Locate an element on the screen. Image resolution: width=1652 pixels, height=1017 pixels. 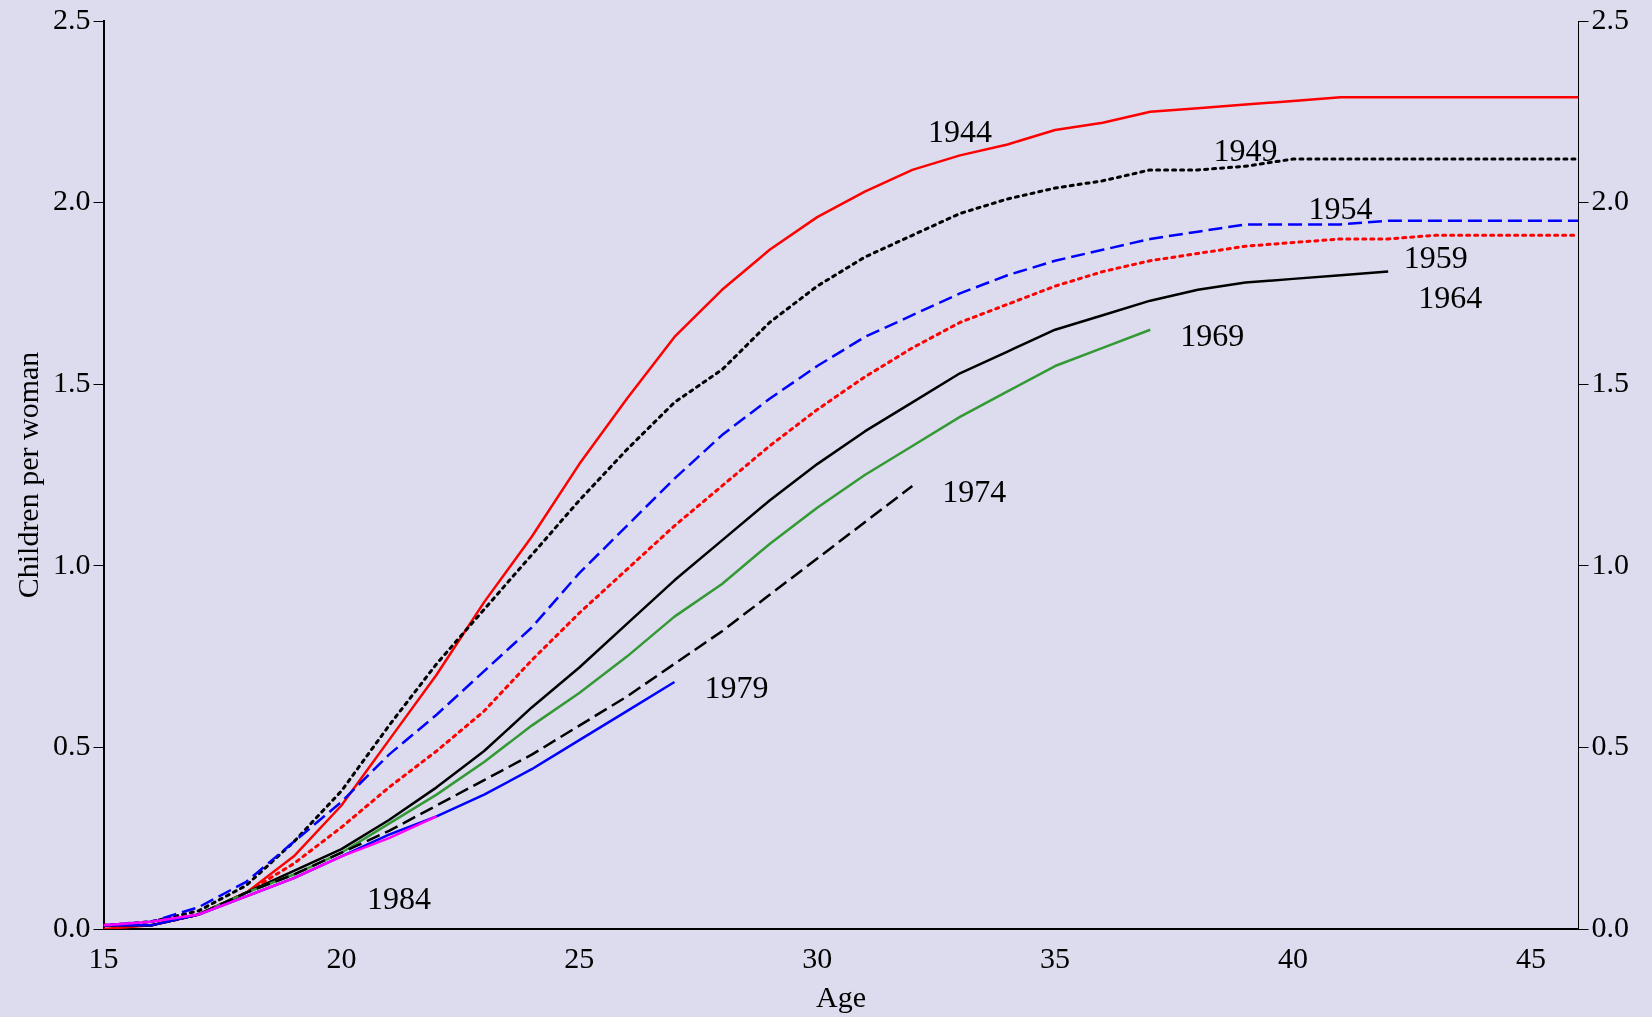
series-label: 1959 is located at coordinates (1435, 256).